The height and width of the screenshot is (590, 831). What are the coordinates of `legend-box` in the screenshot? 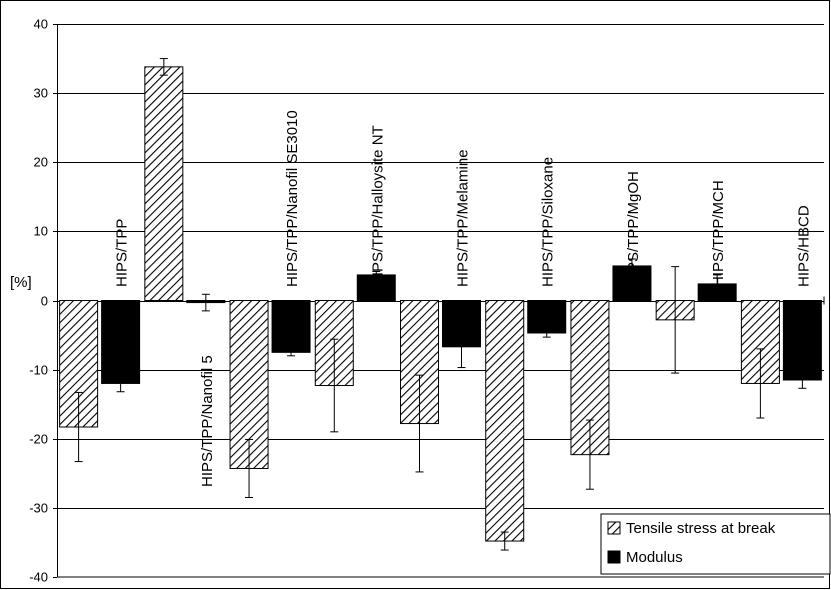 It's located at (715, 544).